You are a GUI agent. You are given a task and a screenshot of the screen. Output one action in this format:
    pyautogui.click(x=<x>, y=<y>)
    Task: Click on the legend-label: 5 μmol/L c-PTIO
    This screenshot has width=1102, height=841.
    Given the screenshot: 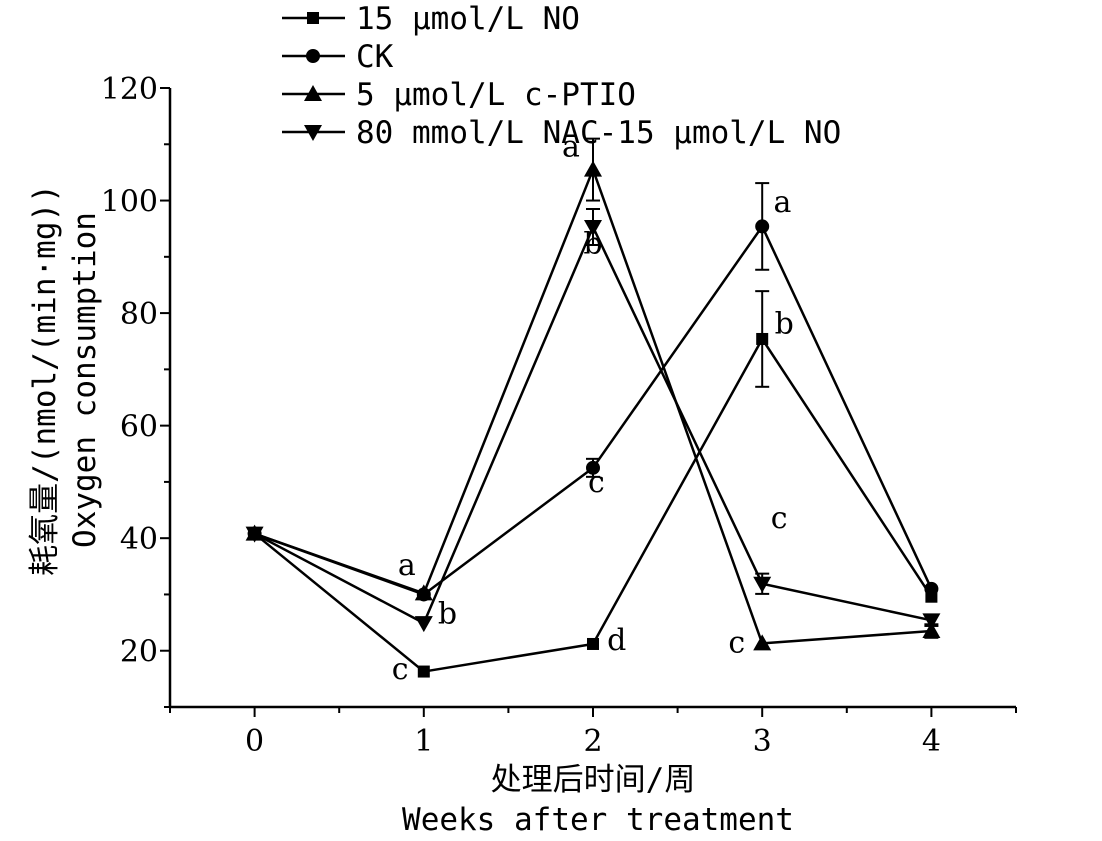 What is the action you would take?
    pyautogui.click(x=496, y=95)
    